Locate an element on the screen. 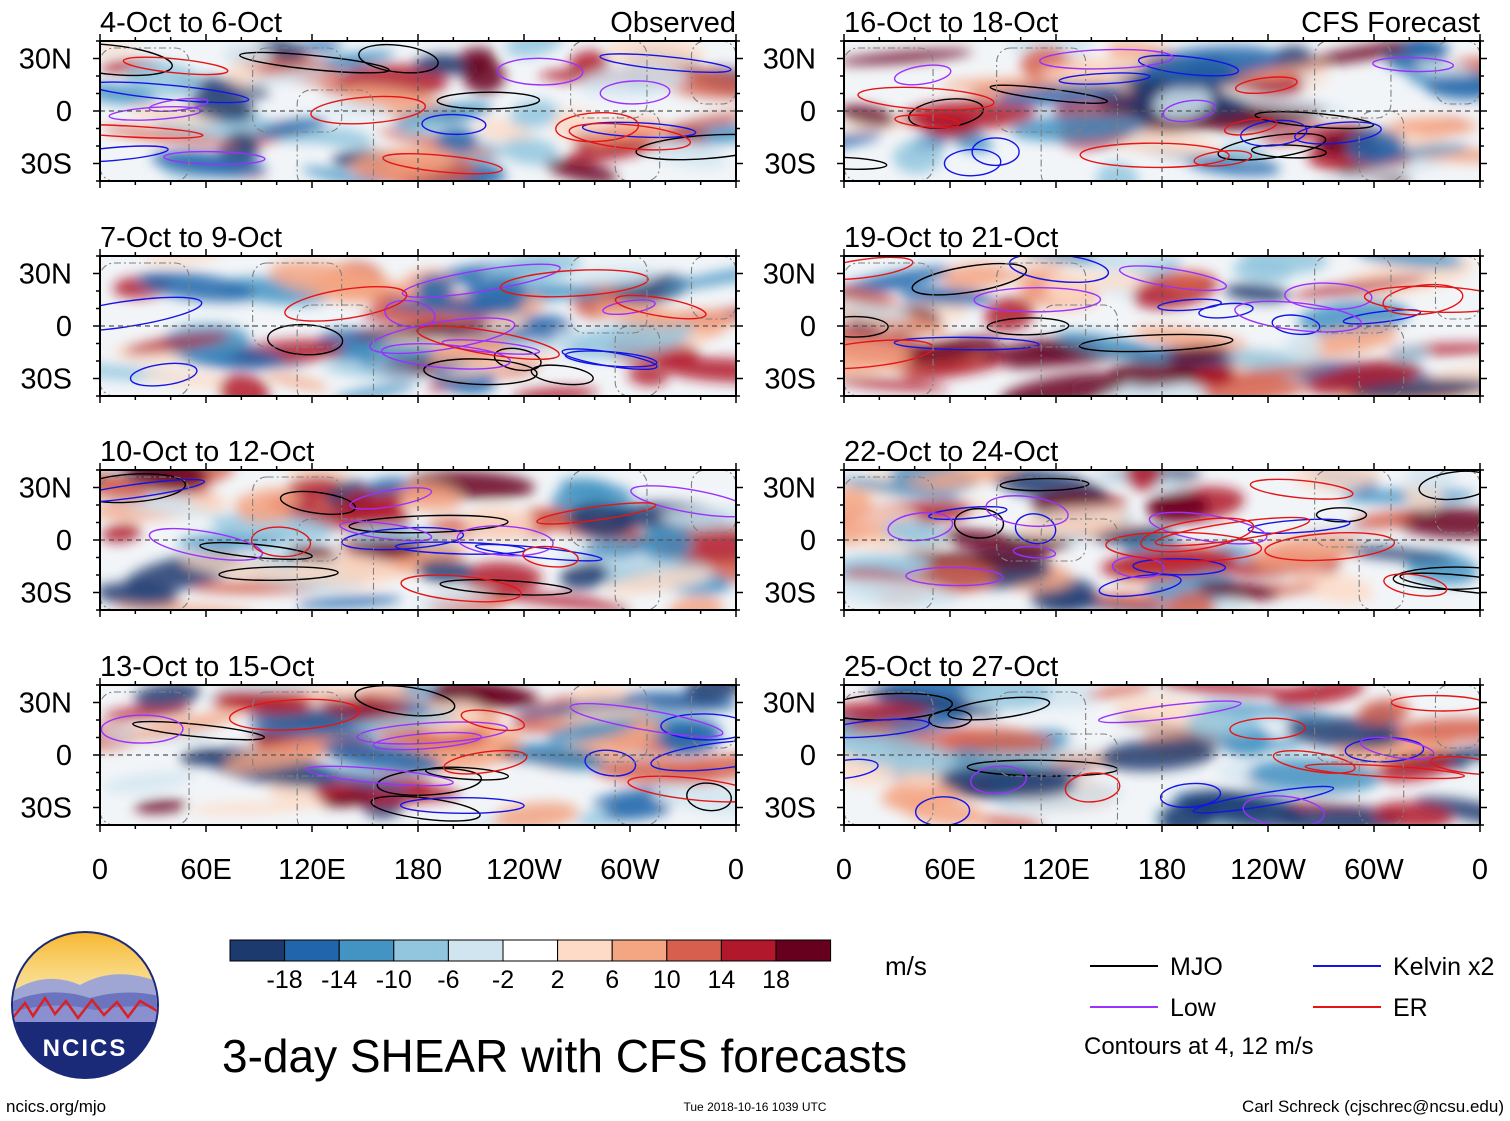  author-credit: Carl Schreck (cjschrec@ncsu.edu) is located at coordinates (1373, 1106).